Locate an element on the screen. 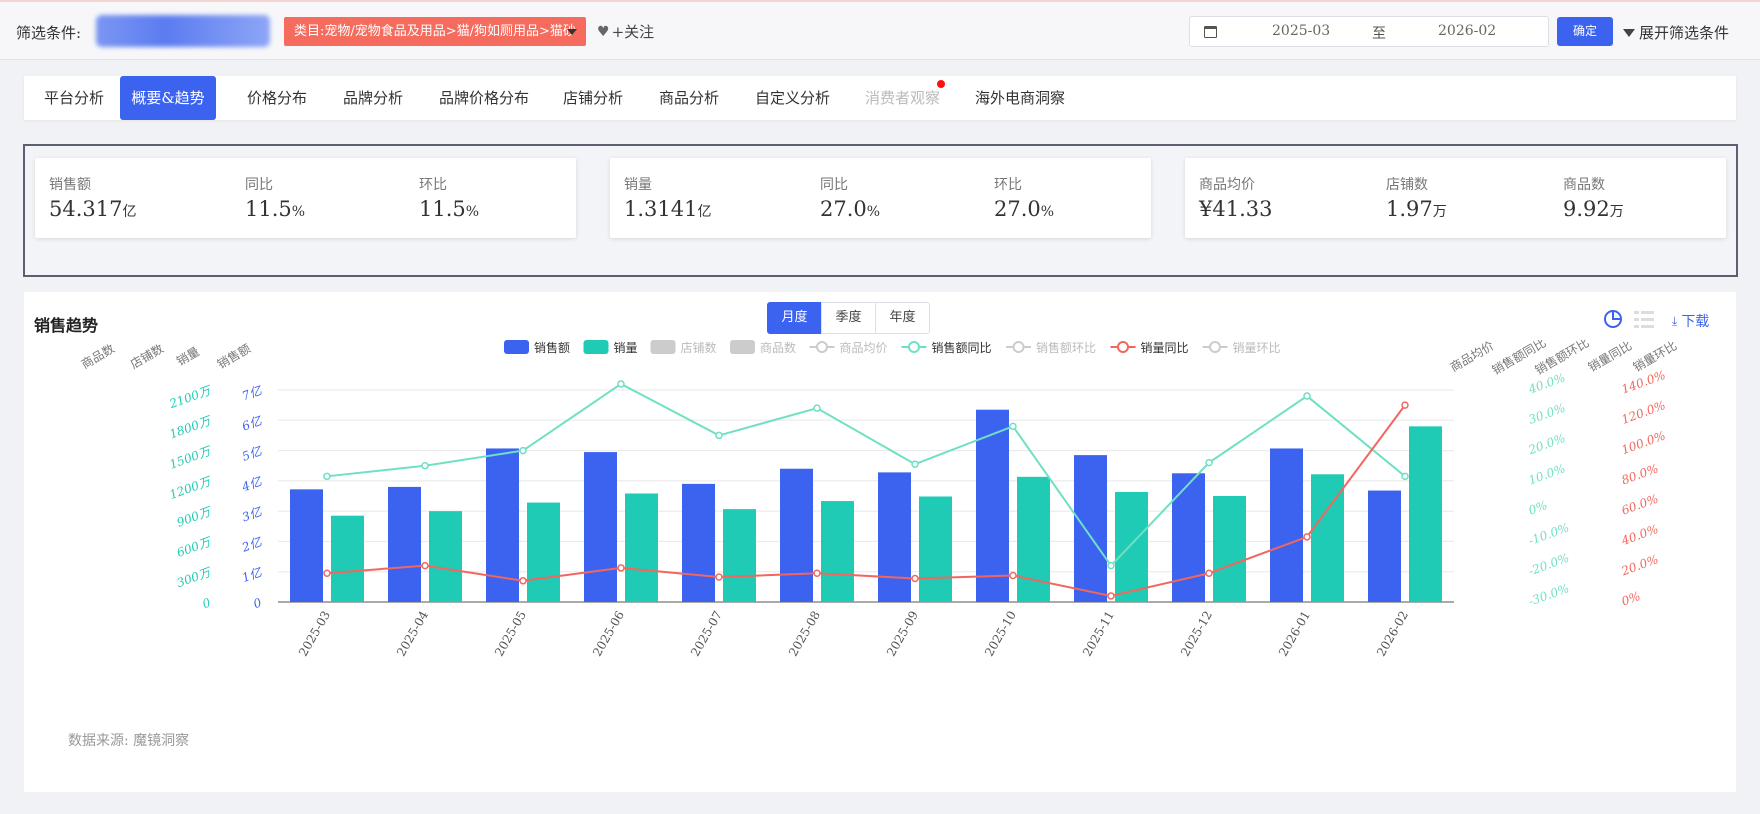 Image resolution: width=1760 pixels, height=814 pixels. axis-name-label: 销量环比 is located at coordinates (1655, 357).